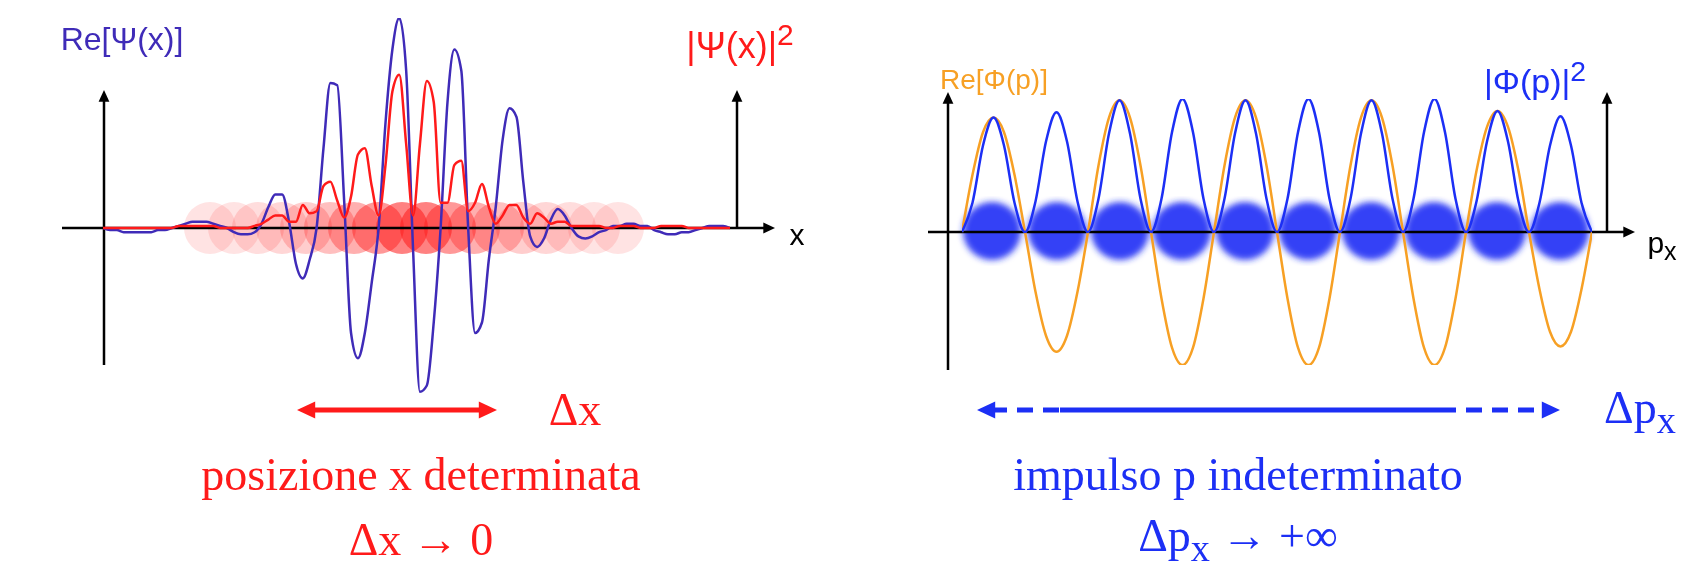  Describe the element at coordinates (122, 39) in the screenshot. I see `y-axis-title: Re[Ψ(x)]` at that location.